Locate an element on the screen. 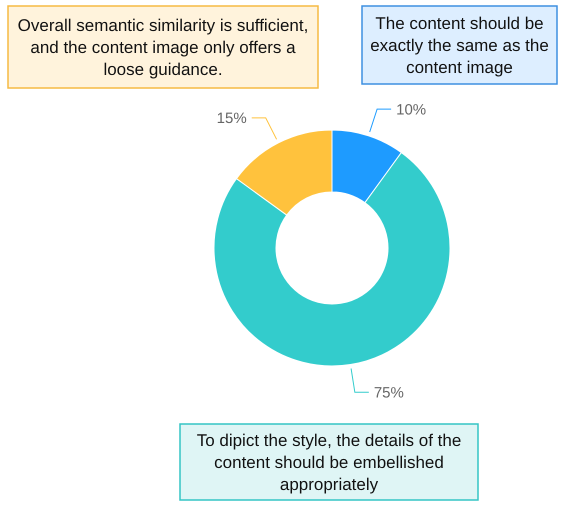 The width and height of the screenshot is (566, 507). slice-label: To dipict the style, the details of the content should be embellished appropriately is located at coordinates (329, 462).